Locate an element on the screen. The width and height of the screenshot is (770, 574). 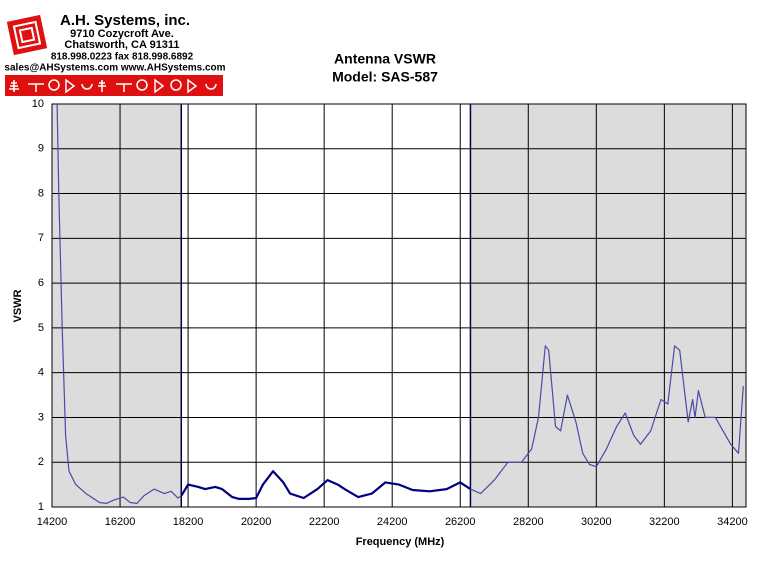
y-tick-label: 7 is located at coordinates (41, 238).